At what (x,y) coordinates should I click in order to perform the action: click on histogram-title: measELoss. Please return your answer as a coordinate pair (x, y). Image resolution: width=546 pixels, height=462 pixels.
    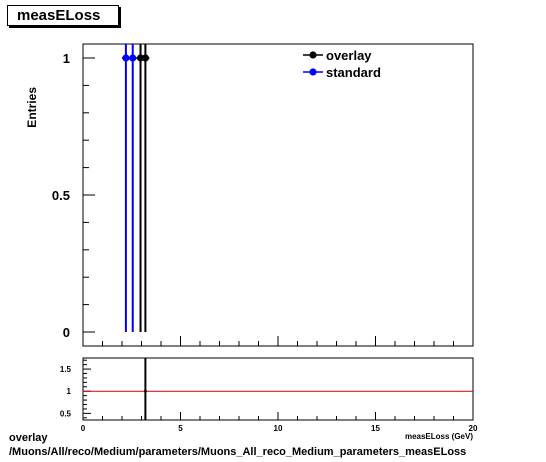
    Looking at the image, I should click on (63, 15).